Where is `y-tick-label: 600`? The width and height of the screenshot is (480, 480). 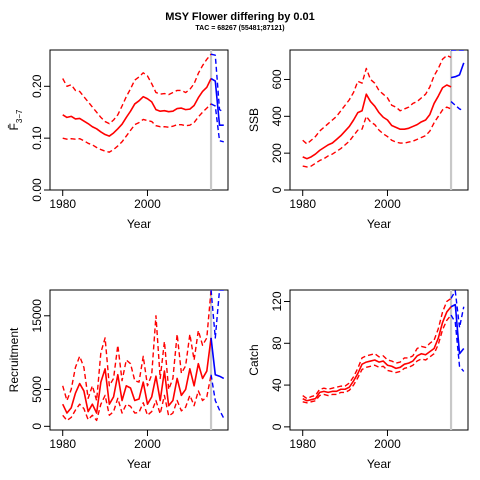 y-tick-label: 600 is located at coordinates (277, 79).